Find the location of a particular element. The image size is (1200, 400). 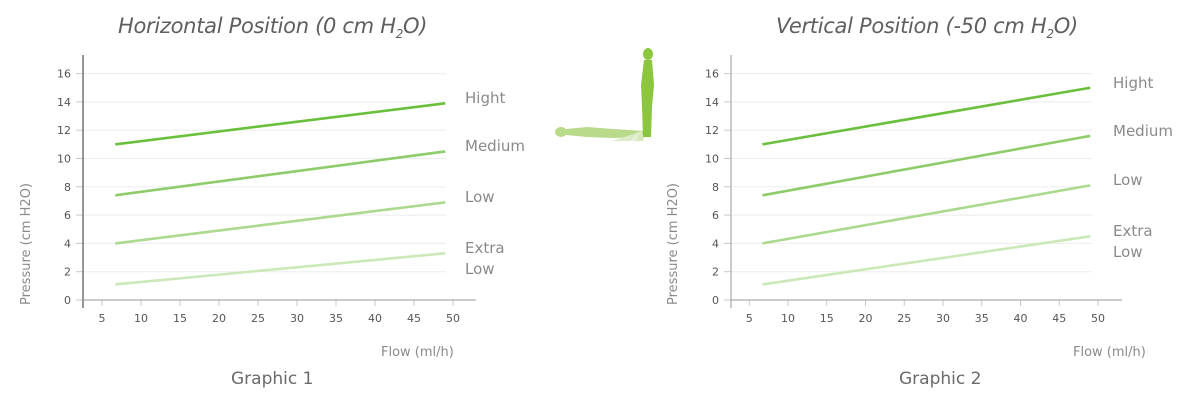

chart-title: Horizontal Position (0 cm H2O) is located at coordinates (272, 27).